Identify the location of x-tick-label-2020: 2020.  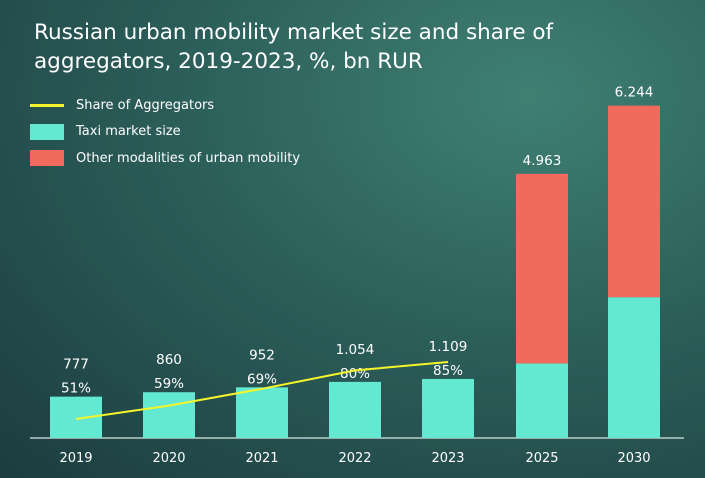
(168, 458).